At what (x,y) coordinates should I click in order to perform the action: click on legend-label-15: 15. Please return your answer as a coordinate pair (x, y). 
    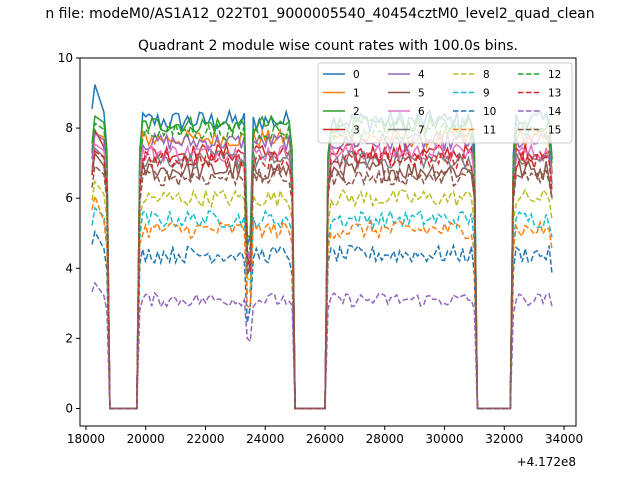
    Looking at the image, I should click on (554, 131).